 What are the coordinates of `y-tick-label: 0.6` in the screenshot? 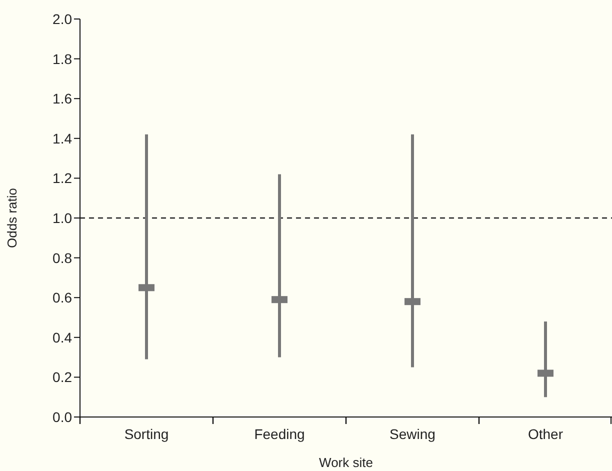 It's located at (62, 298).